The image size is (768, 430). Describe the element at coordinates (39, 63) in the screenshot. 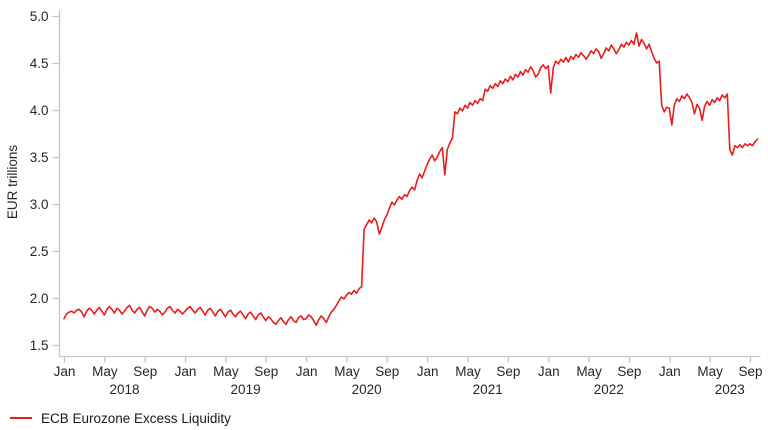

I see `y-tick-label: 4.5` at that location.